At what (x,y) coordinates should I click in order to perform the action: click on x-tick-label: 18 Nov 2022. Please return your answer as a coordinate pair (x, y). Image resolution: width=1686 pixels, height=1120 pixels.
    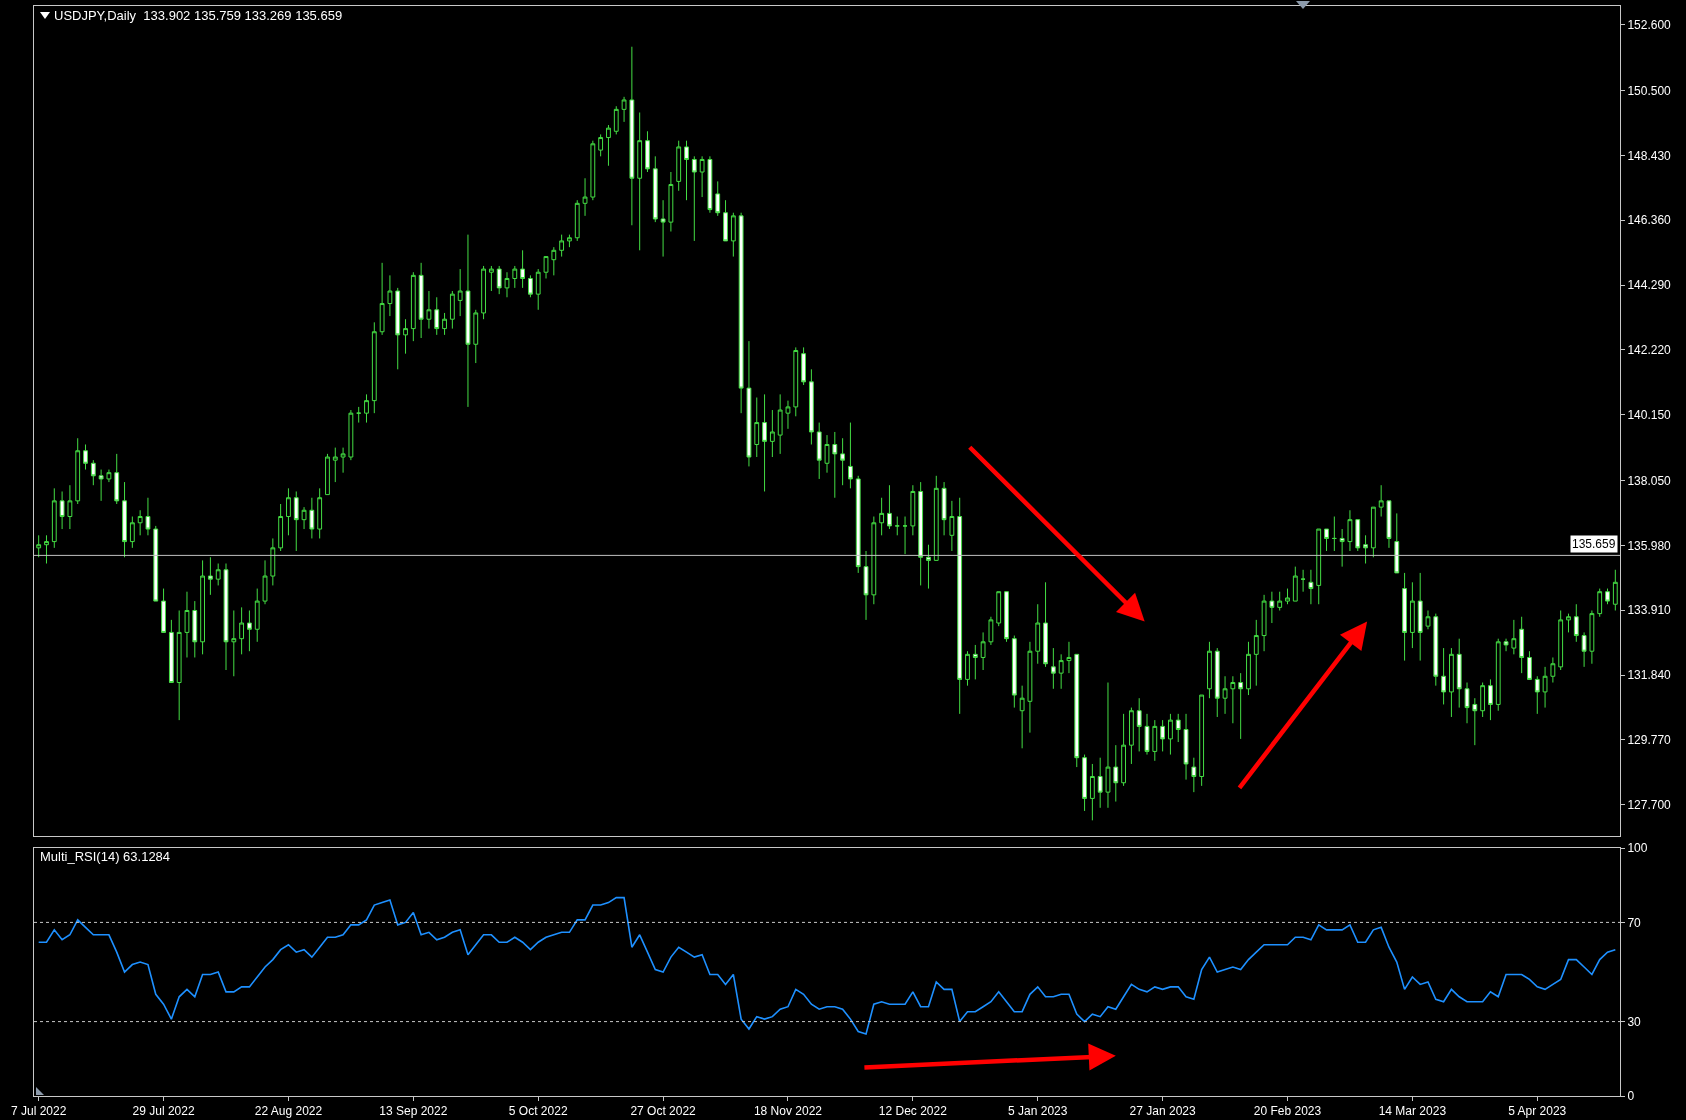
    Looking at the image, I should click on (788, 1111).